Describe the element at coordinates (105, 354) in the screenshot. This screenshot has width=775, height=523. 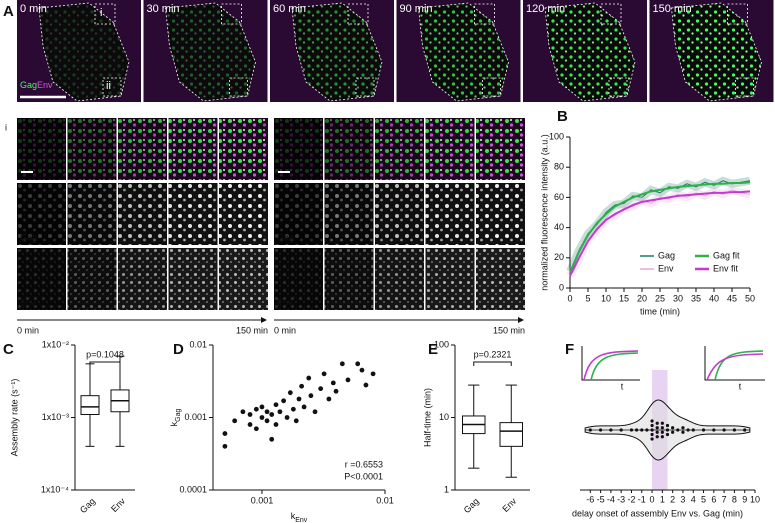
I see `p-value: p=0.1048` at that location.